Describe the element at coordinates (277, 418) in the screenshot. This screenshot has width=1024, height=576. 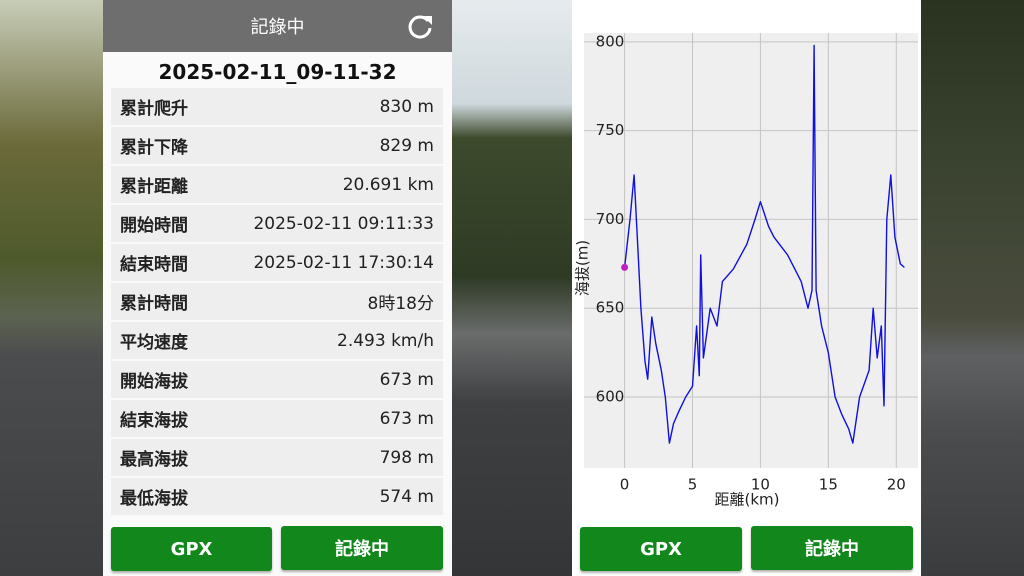
I see `stat-row: 結束海拔 673 m` at that location.